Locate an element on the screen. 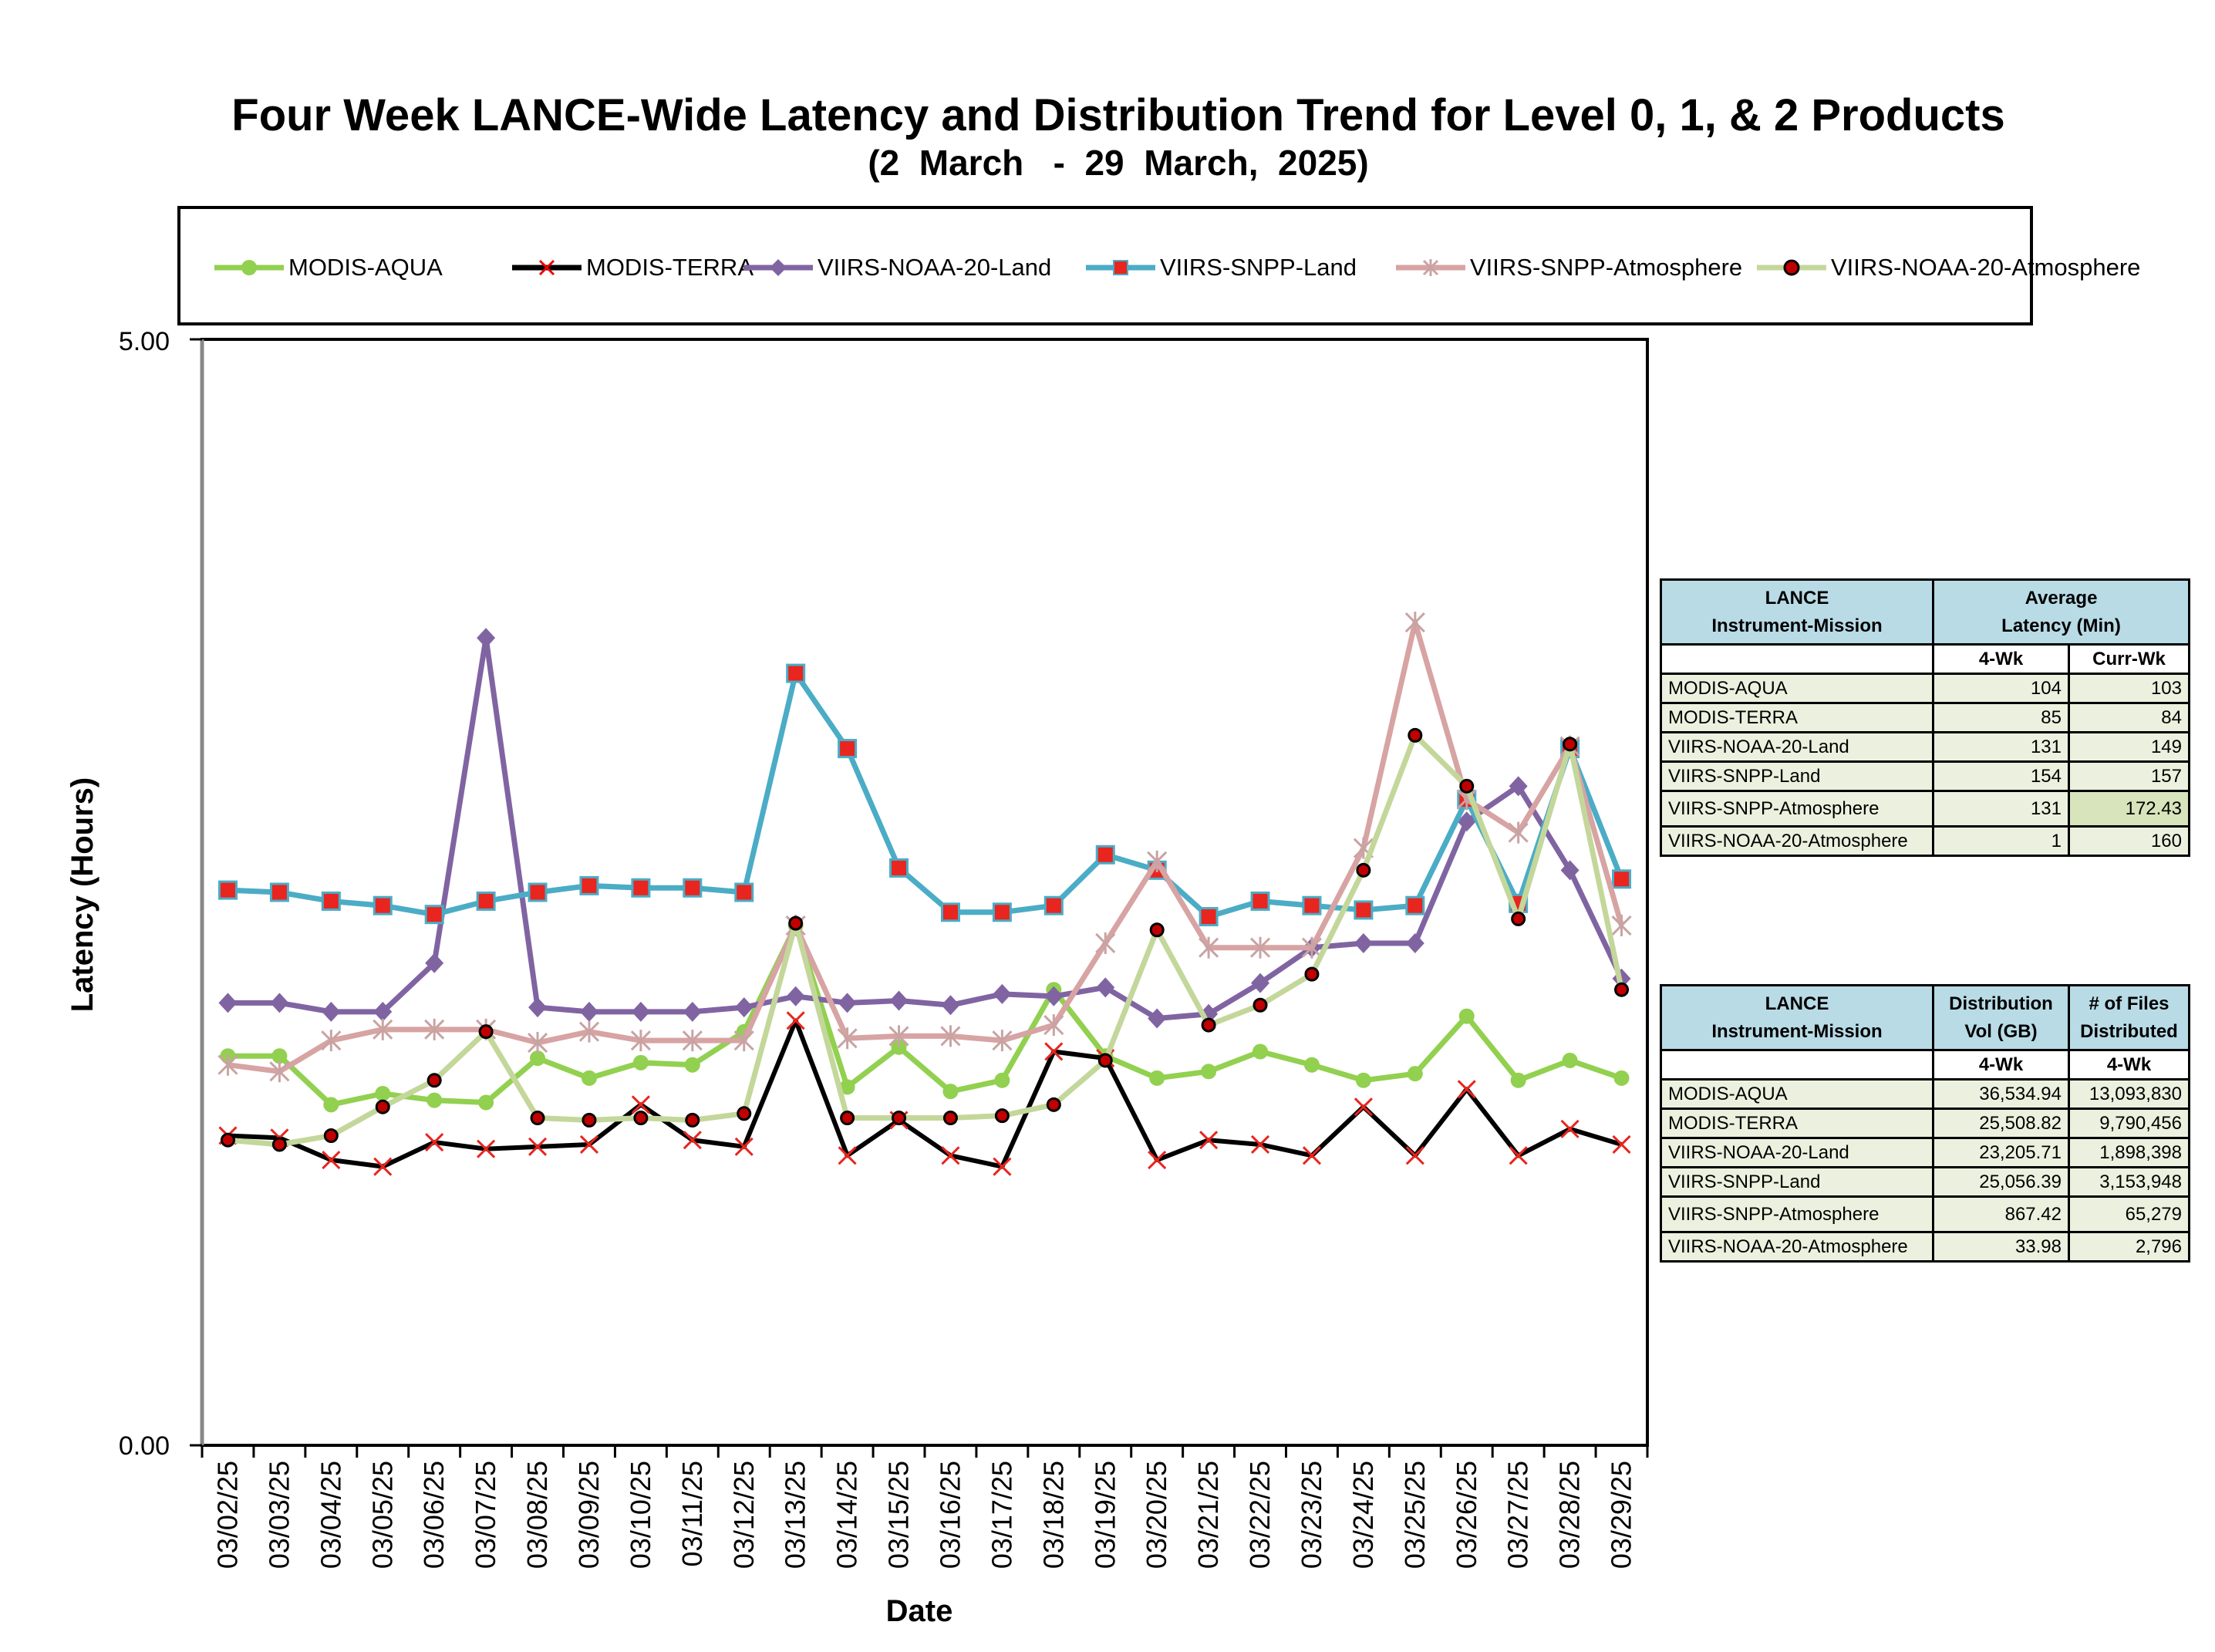 Image resolution: width=2215 pixels, height=1652 pixels. latency-table-sub-currwk: Curr-Wk is located at coordinates (2129, 659).